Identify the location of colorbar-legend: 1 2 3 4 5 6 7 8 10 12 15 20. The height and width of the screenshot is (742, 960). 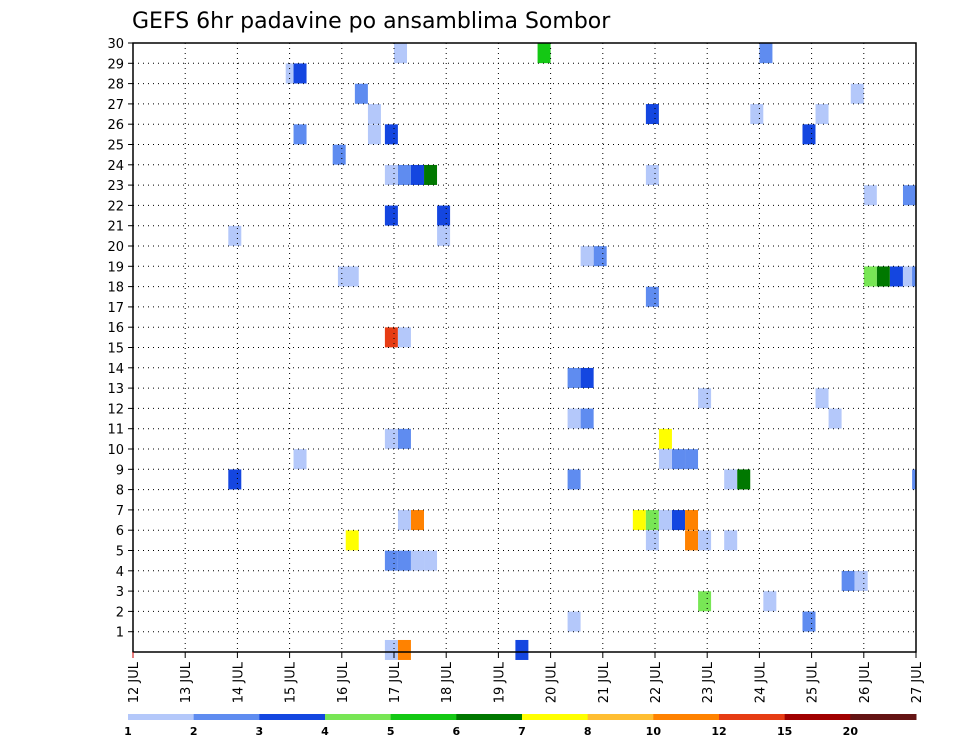
(520, 726).